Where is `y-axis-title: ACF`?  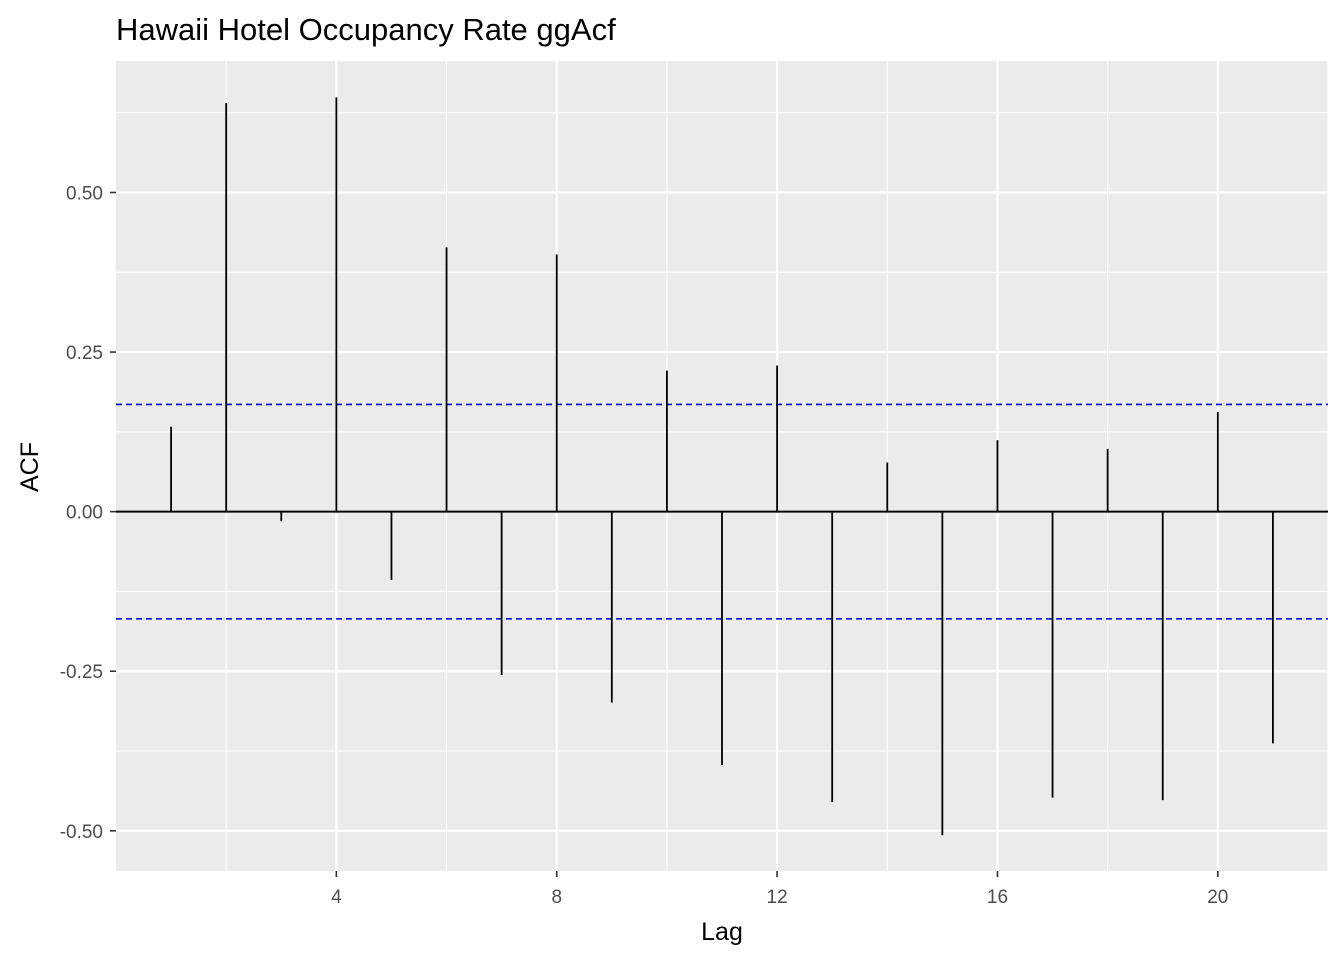
y-axis-title: ACF is located at coordinates (30, 467).